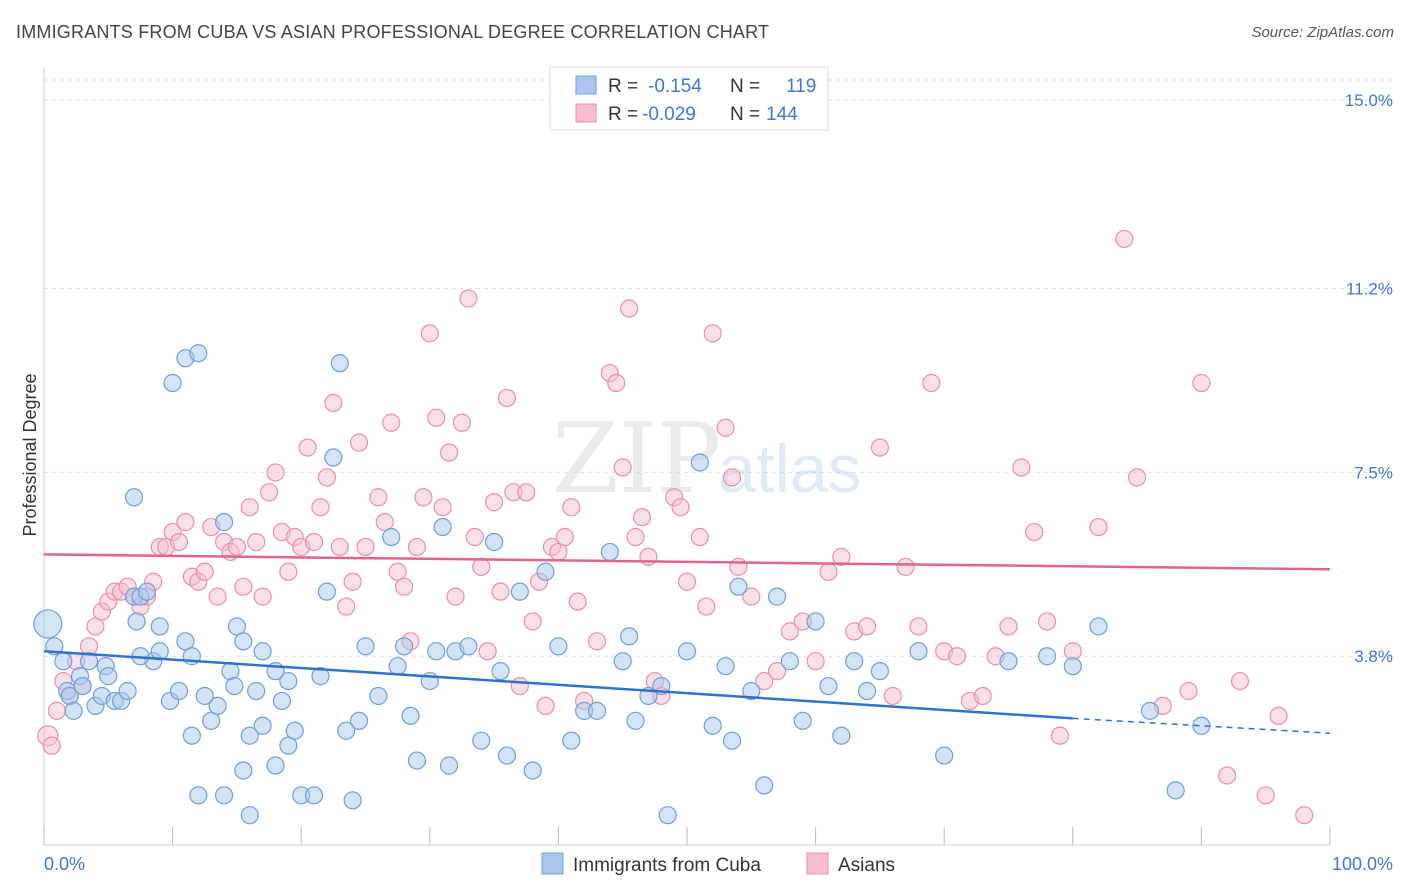 The height and width of the screenshot is (892, 1406). I want to click on bottom-legend: Immigrants from Cuba Asians, so click(718, 864).